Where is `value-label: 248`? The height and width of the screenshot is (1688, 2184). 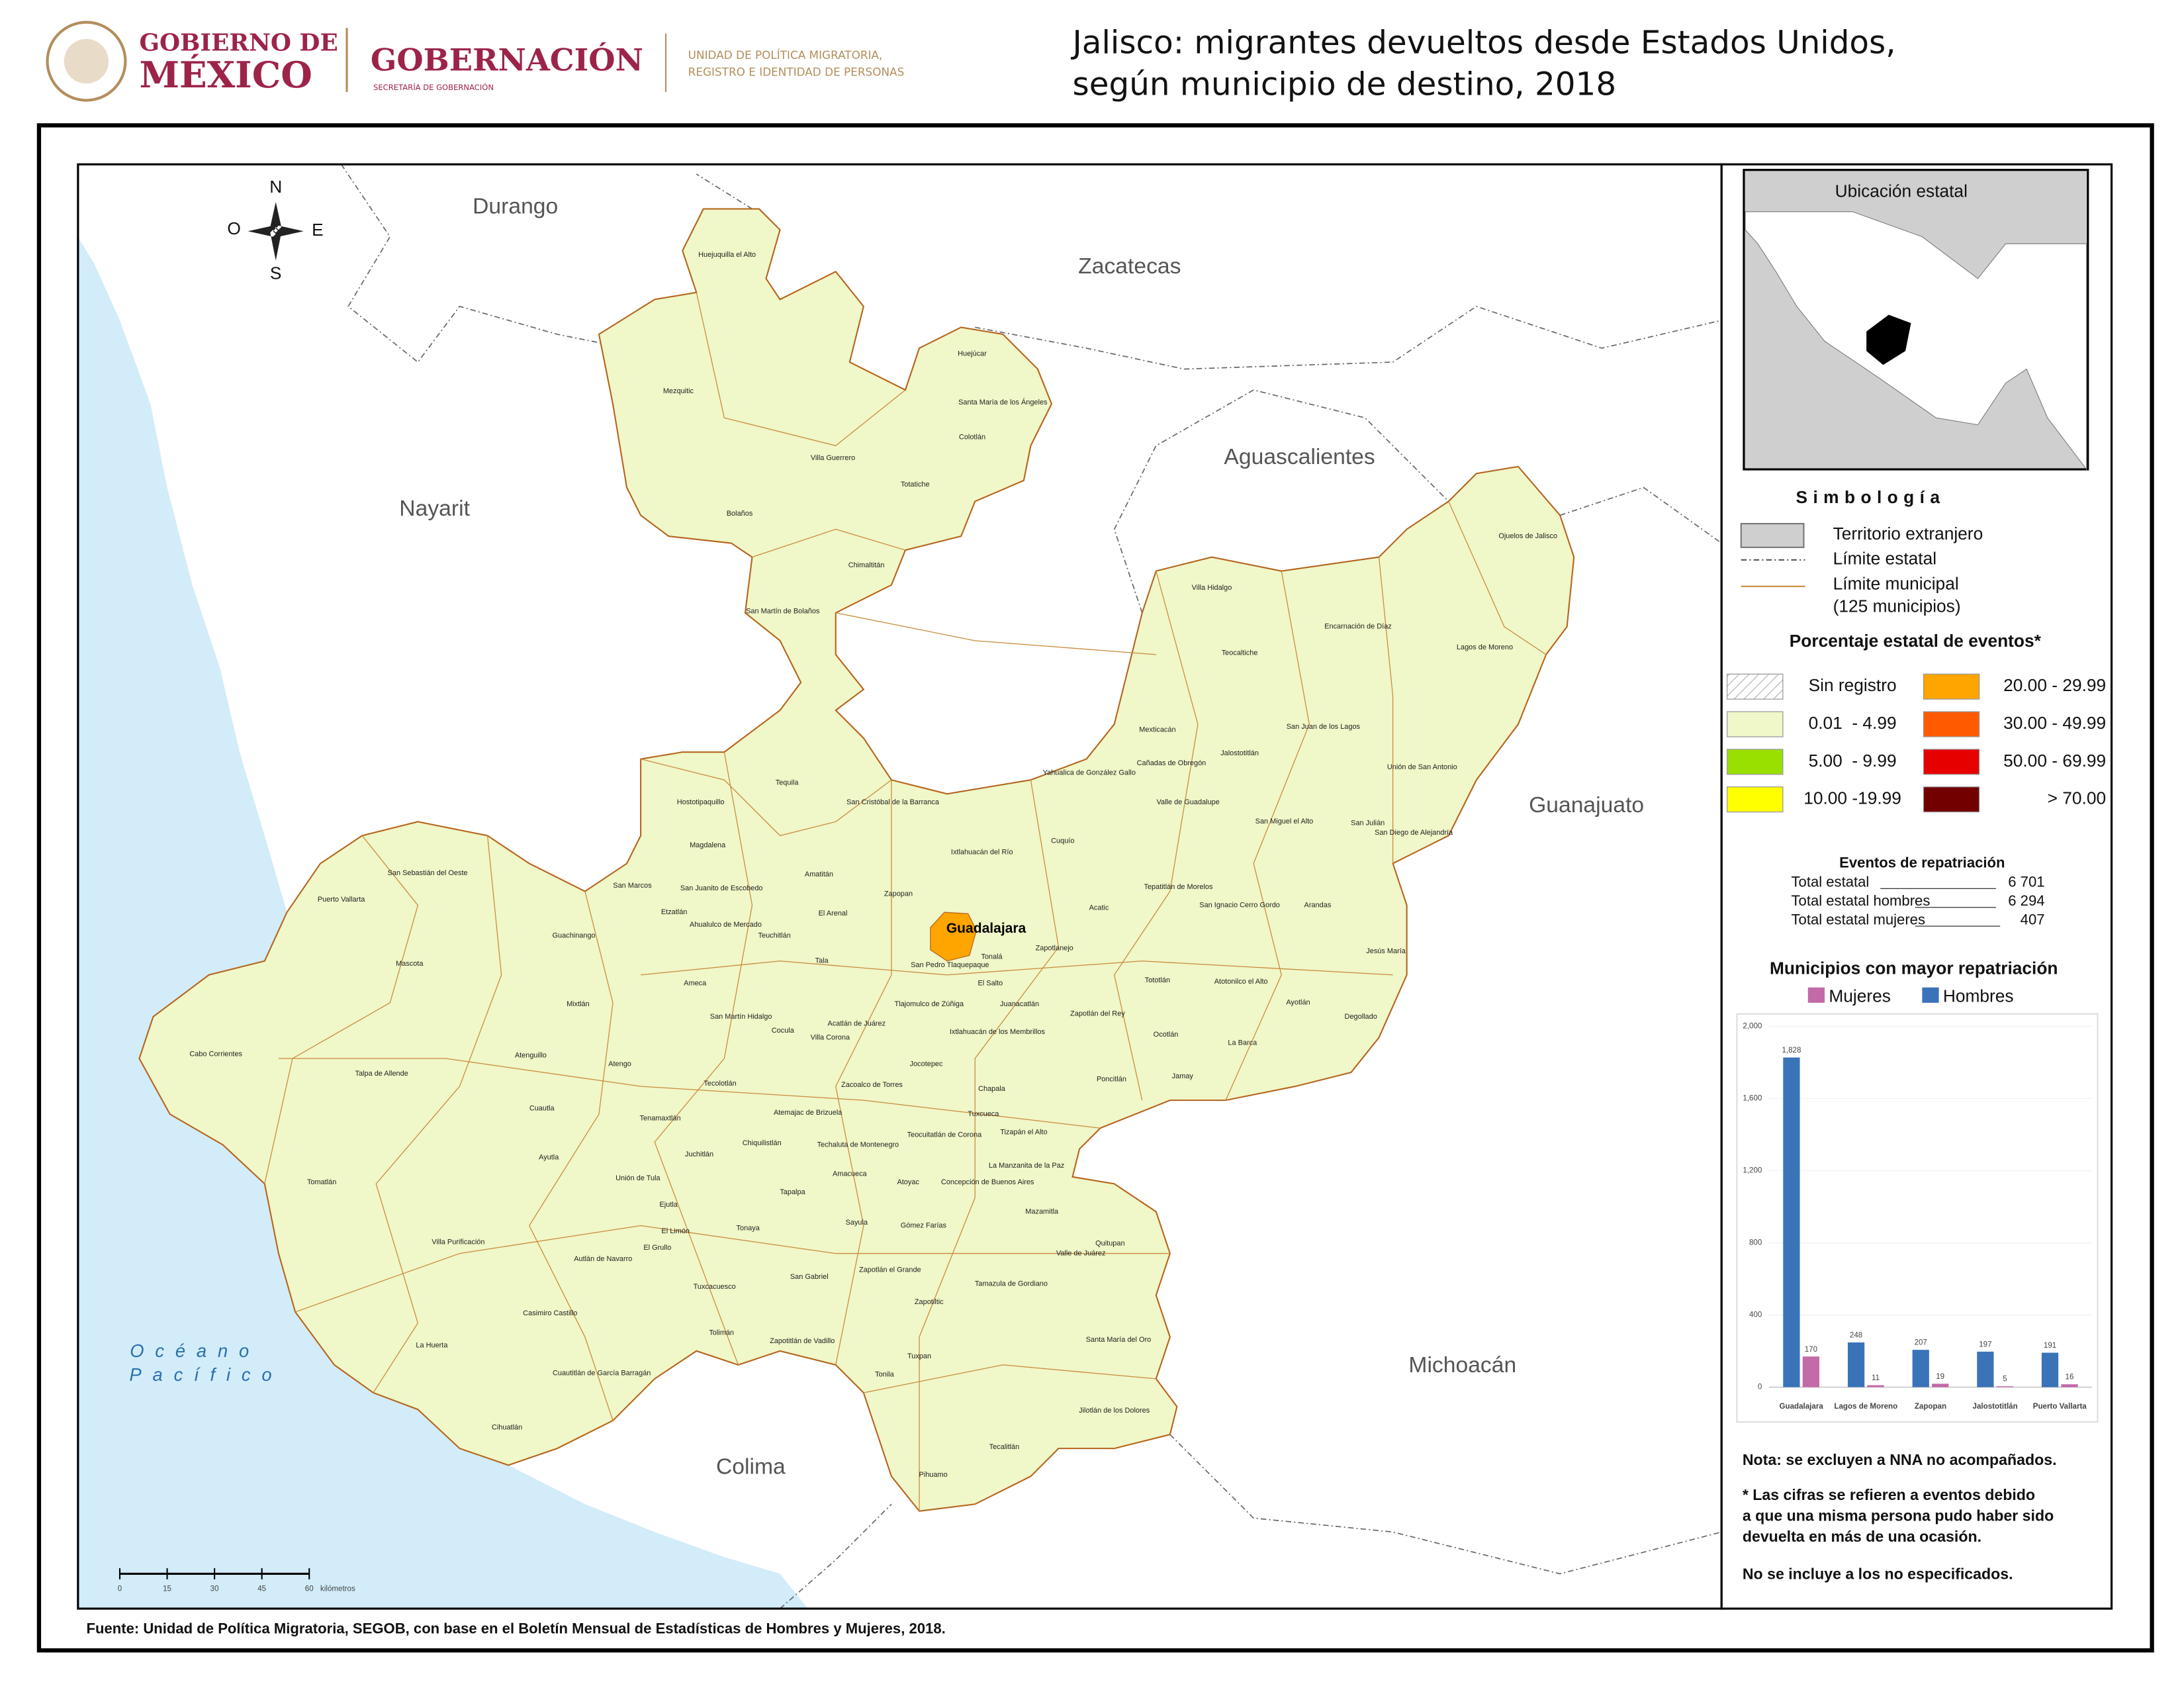 value-label: 248 is located at coordinates (1856, 1336).